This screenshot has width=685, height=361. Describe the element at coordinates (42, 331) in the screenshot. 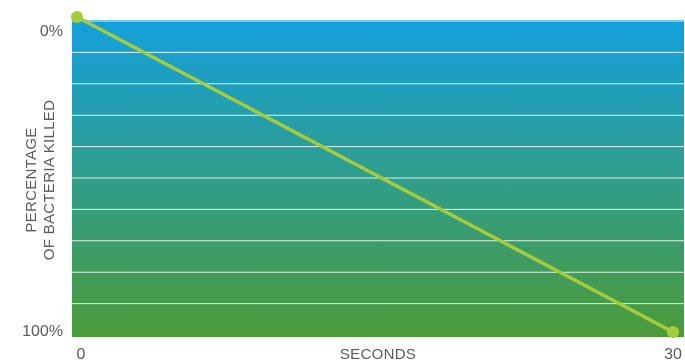

I see `y-tick-label-bottom: 100%` at that location.